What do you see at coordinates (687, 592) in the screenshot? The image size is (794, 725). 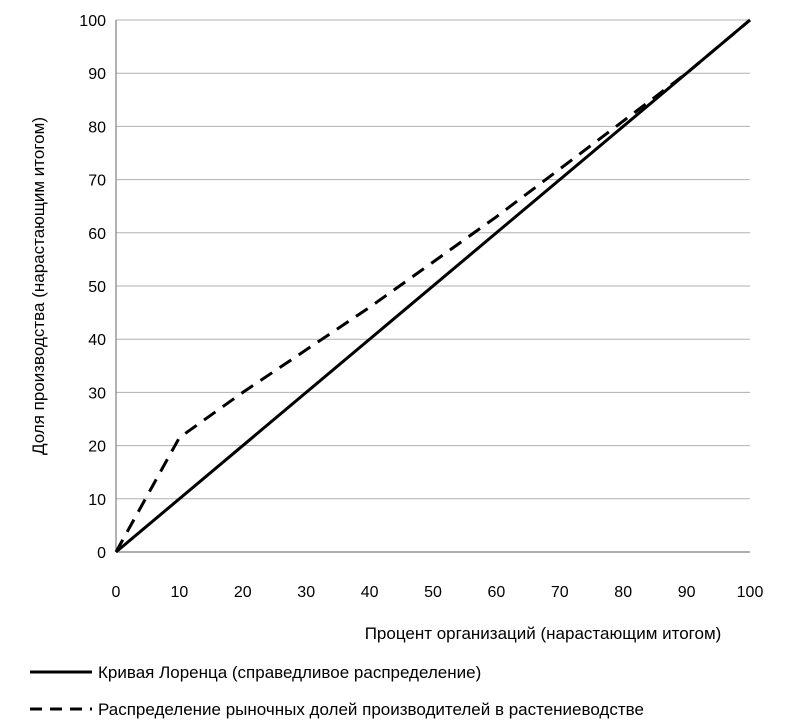 I see `x-tick-label: 90` at bounding box center [687, 592].